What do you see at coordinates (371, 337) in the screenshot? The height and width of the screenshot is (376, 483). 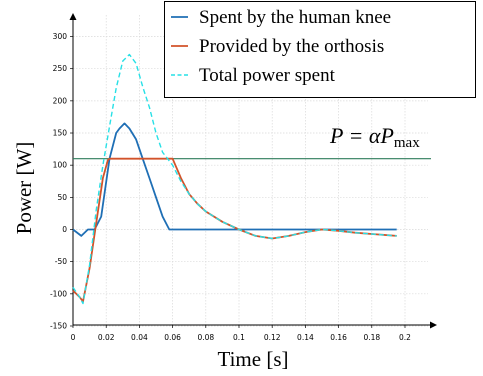 I see `x-tick-label-9: 0.18` at bounding box center [371, 337].